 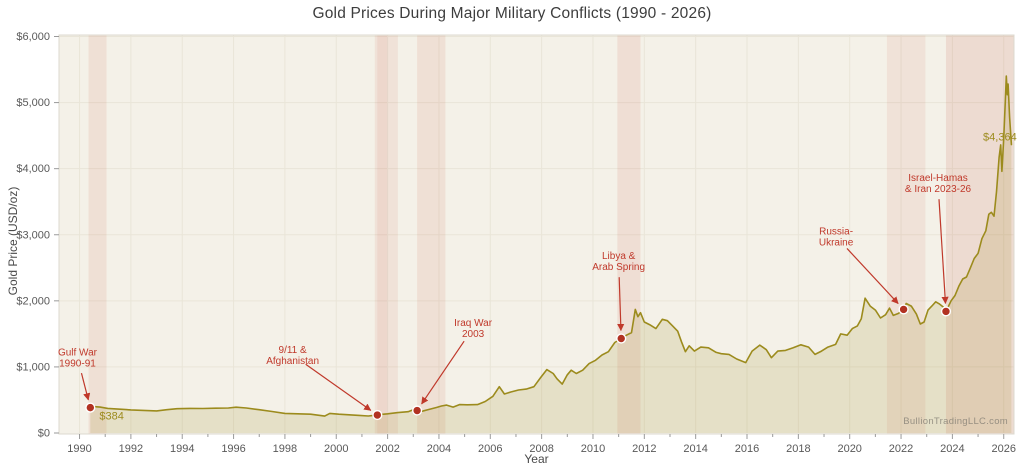 I want to click on x-tick-label: 2026, so click(x=1003, y=449).